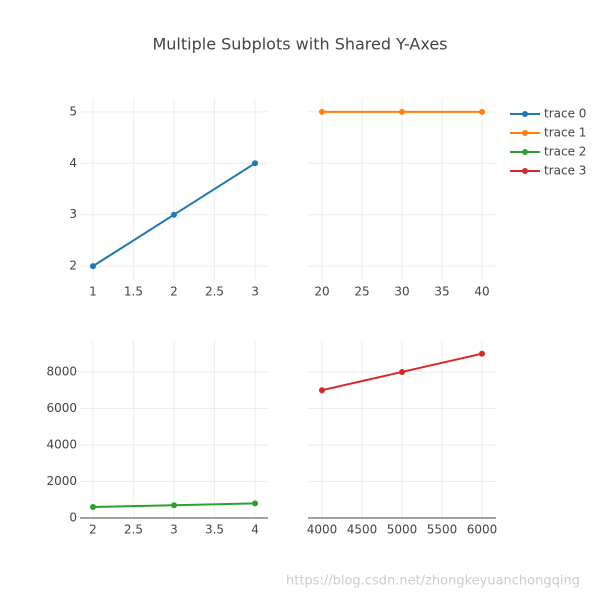 The height and width of the screenshot is (604, 600). Describe the element at coordinates (61, 444) in the screenshot. I see `y-tick-label: 4000` at that location.